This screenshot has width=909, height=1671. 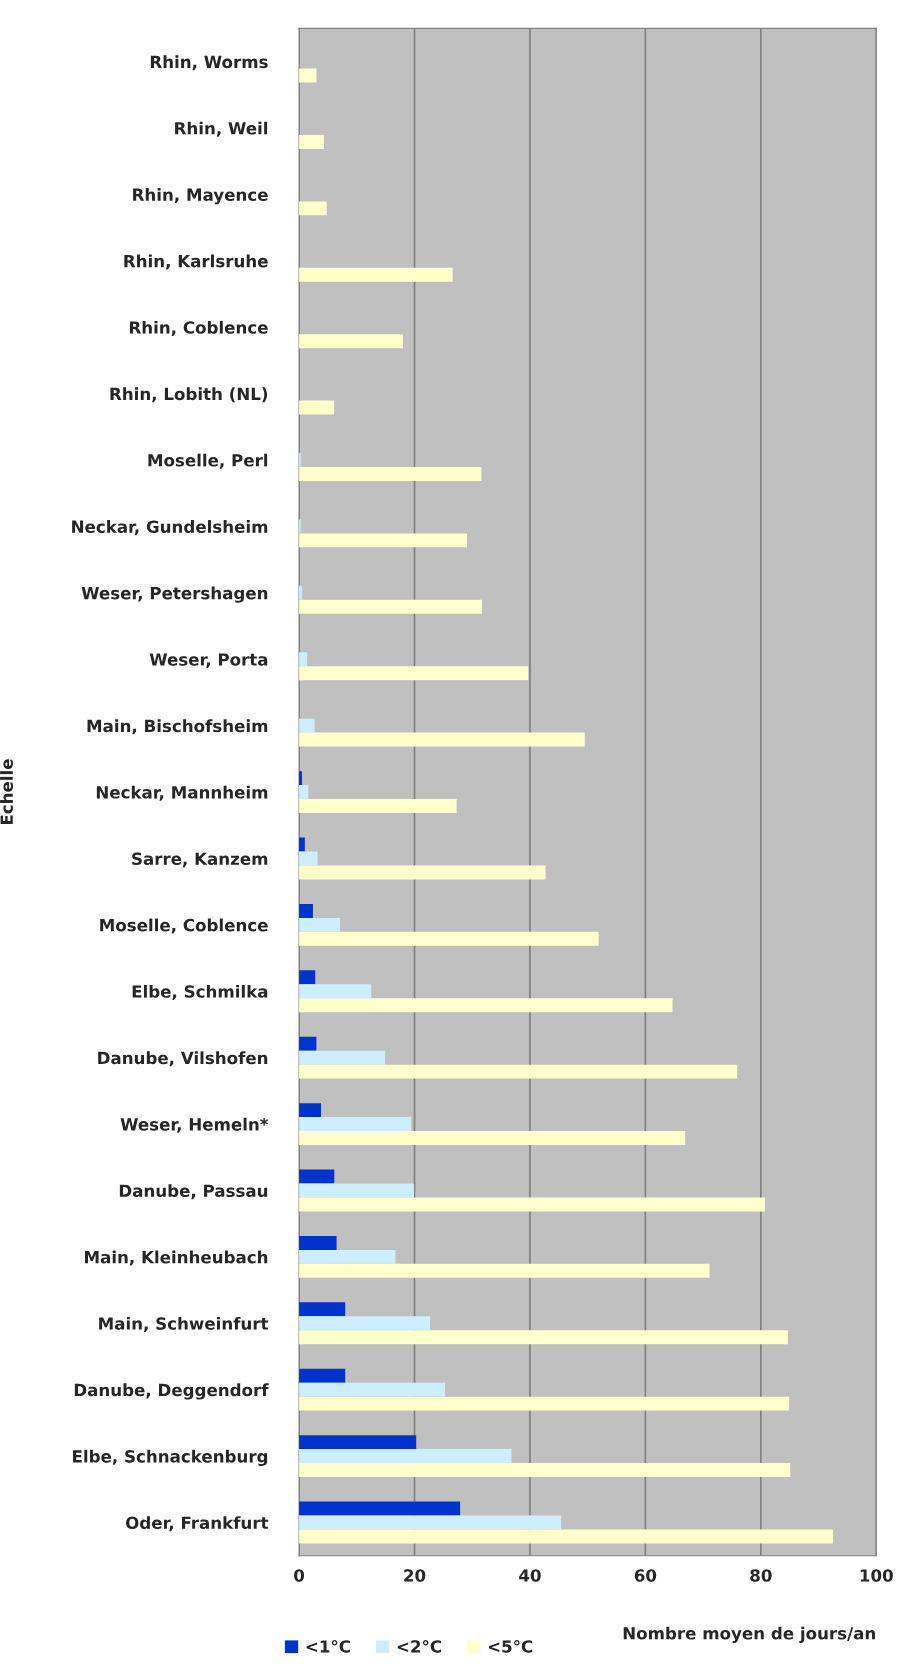 I want to click on y-axis-title: Echelle, so click(x=6, y=792).